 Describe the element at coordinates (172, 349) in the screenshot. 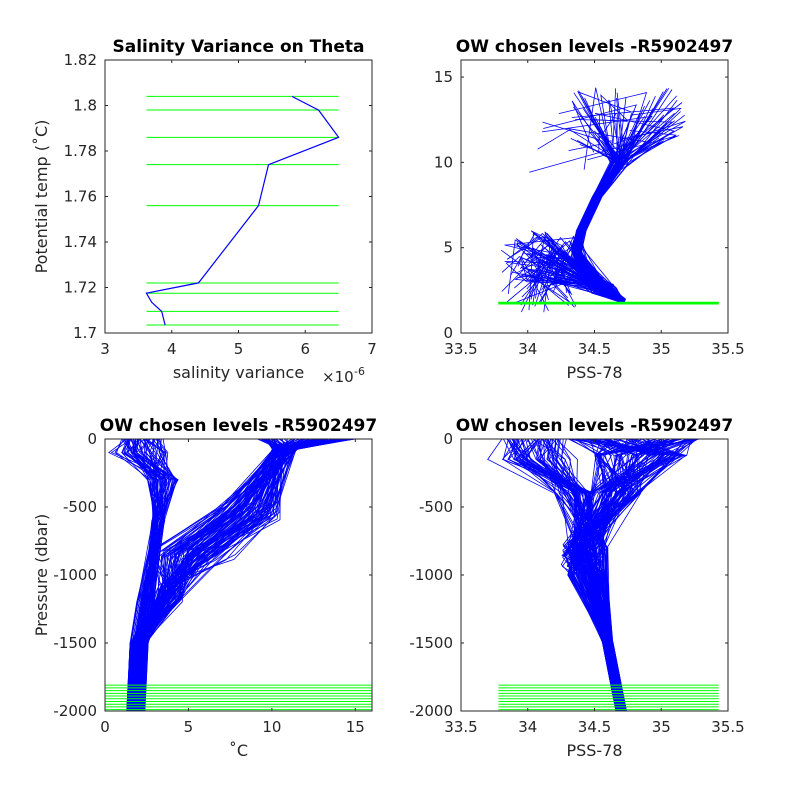

I see `x-tick-label: 4` at that location.